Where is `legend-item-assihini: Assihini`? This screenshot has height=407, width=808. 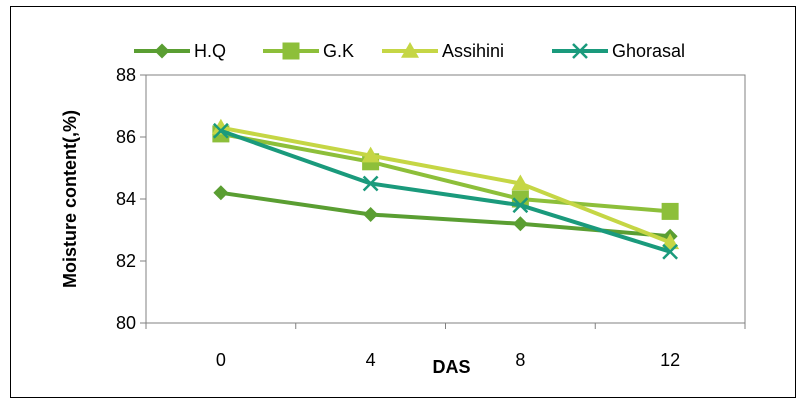 legend-item-assihini: Assihini is located at coordinates (443, 51).